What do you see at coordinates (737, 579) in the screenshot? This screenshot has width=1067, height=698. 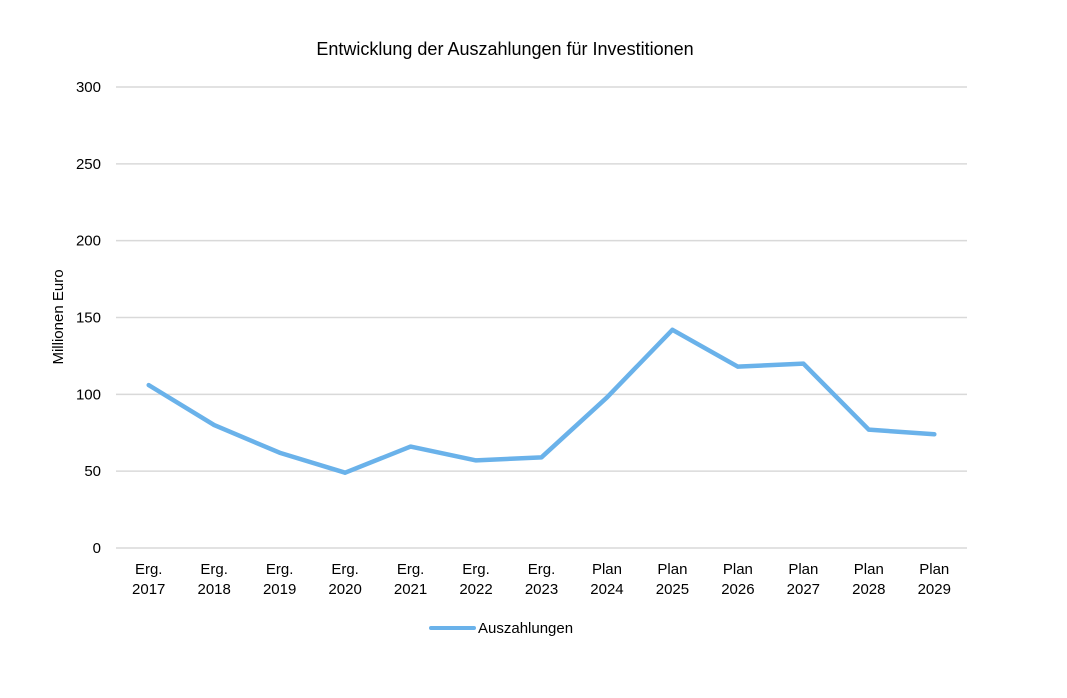 I see `x-tick-label: Plan 2026` at bounding box center [737, 579].